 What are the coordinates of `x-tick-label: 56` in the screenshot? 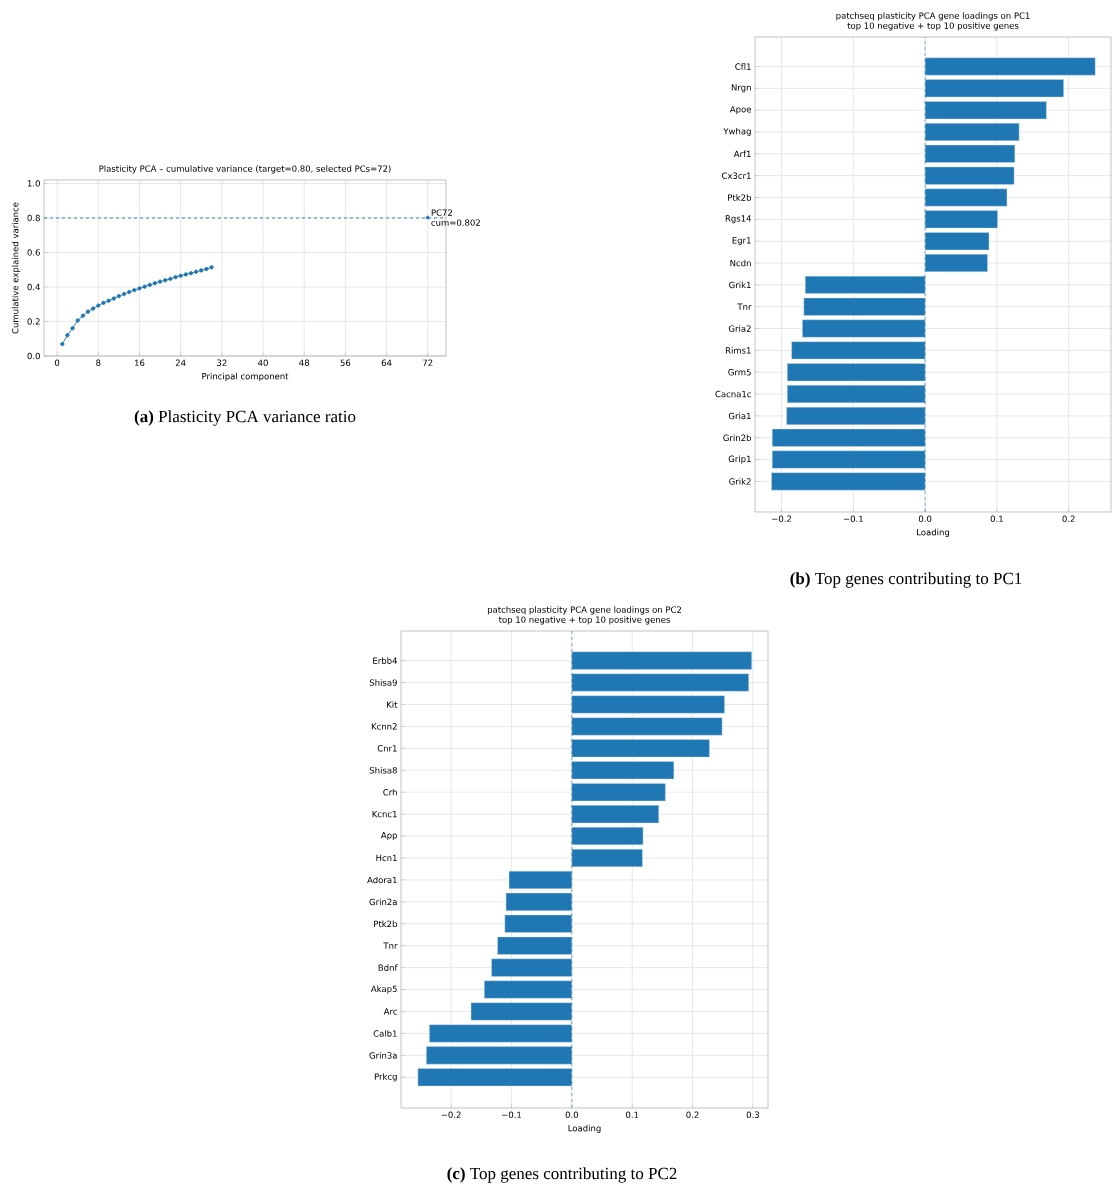 It's located at (345, 362).